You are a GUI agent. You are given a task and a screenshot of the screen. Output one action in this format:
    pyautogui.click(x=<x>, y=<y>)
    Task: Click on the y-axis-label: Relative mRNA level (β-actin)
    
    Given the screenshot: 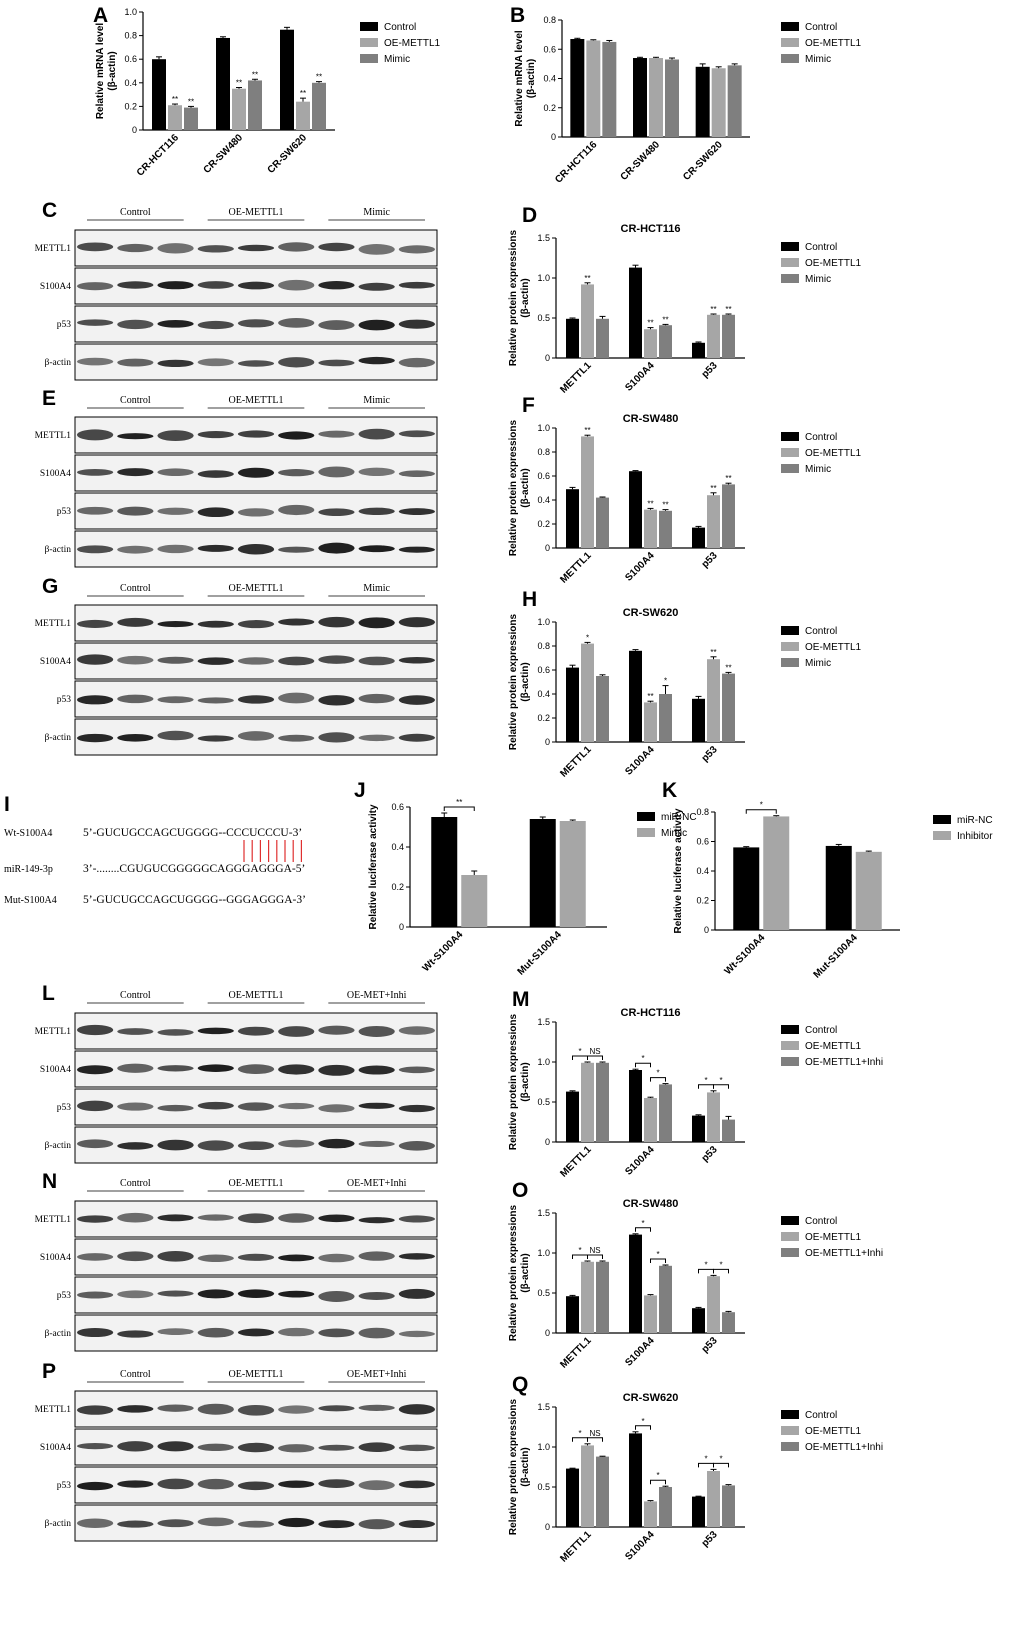 What is the action you would take?
    pyautogui.click(x=525, y=78)
    